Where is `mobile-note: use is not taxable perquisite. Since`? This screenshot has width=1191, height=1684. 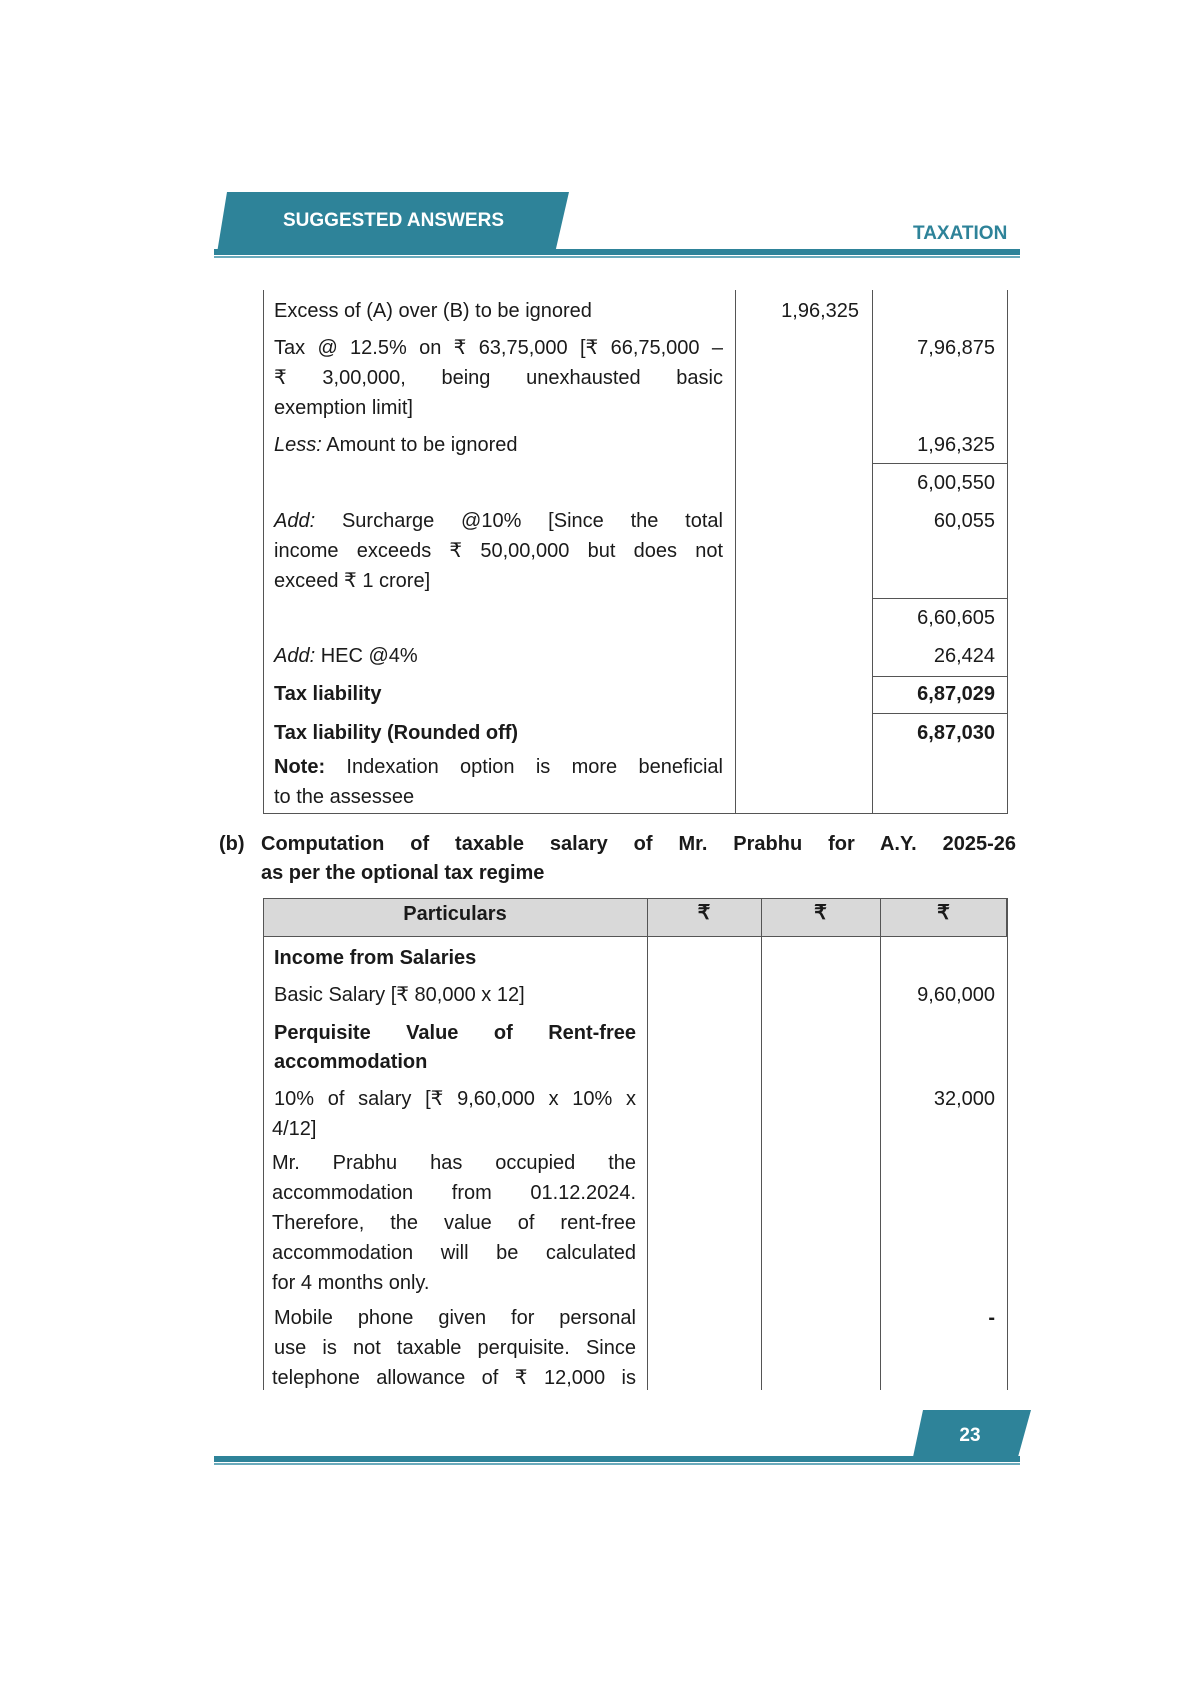
mobile-note: use is not taxable perquisite. Since is located at coordinates (455, 1348).